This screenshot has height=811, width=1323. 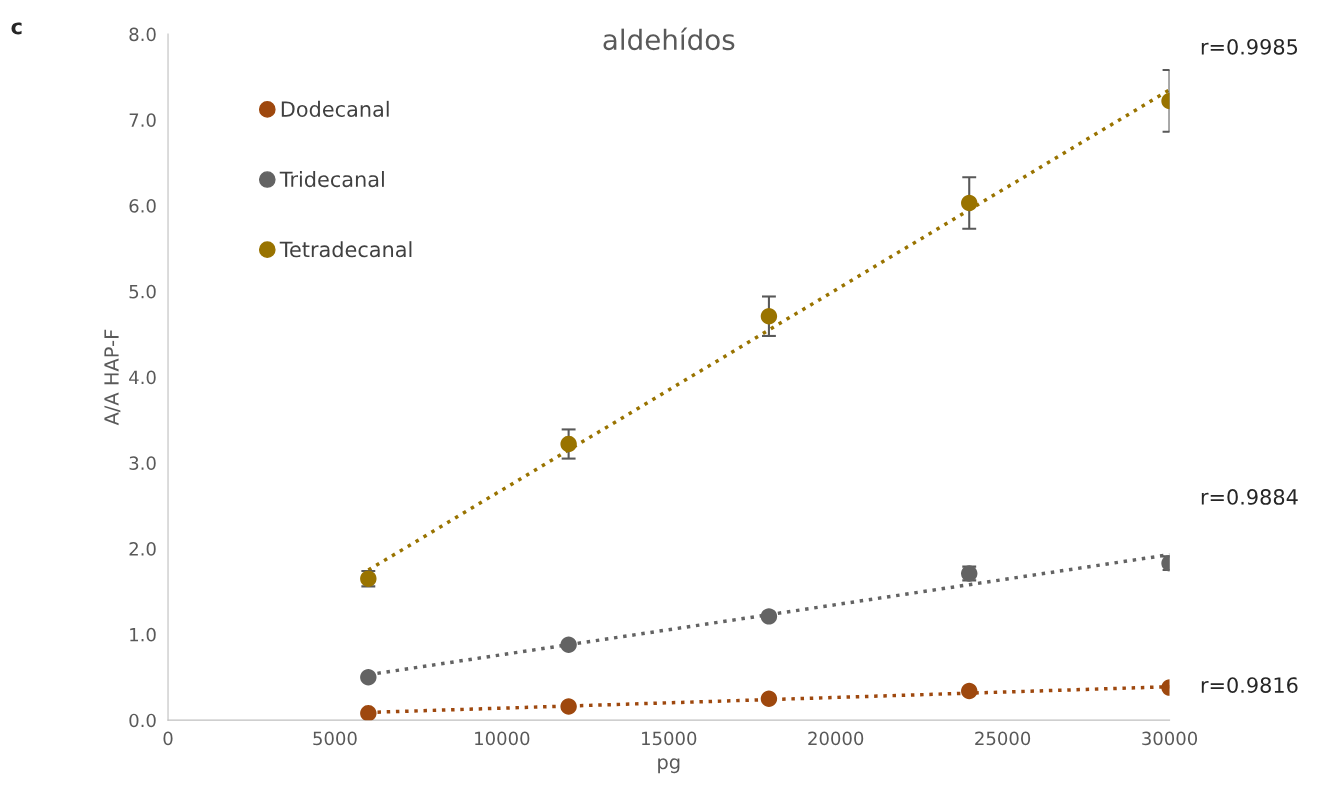 What do you see at coordinates (142, 120) in the screenshot?
I see `y-tick-label: 7.0` at bounding box center [142, 120].